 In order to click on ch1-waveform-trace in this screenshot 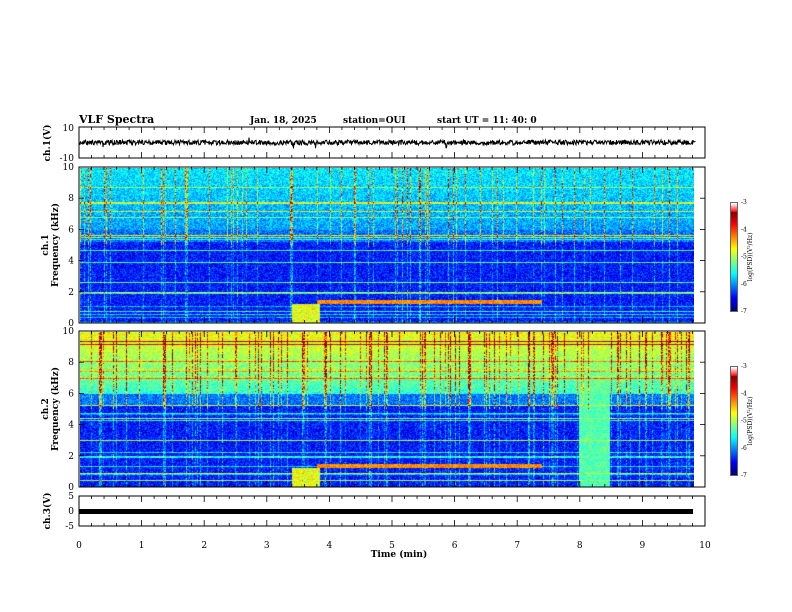, I will do `click(387, 143)`.